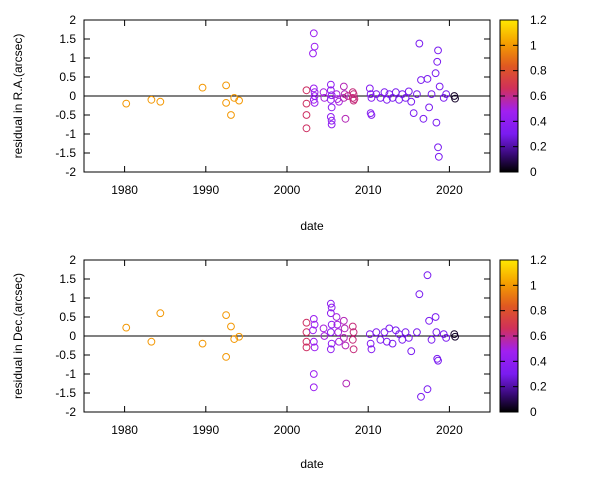  Describe the element at coordinates (368, 430) in the screenshot. I see `x-tick-label: 2010` at that location.